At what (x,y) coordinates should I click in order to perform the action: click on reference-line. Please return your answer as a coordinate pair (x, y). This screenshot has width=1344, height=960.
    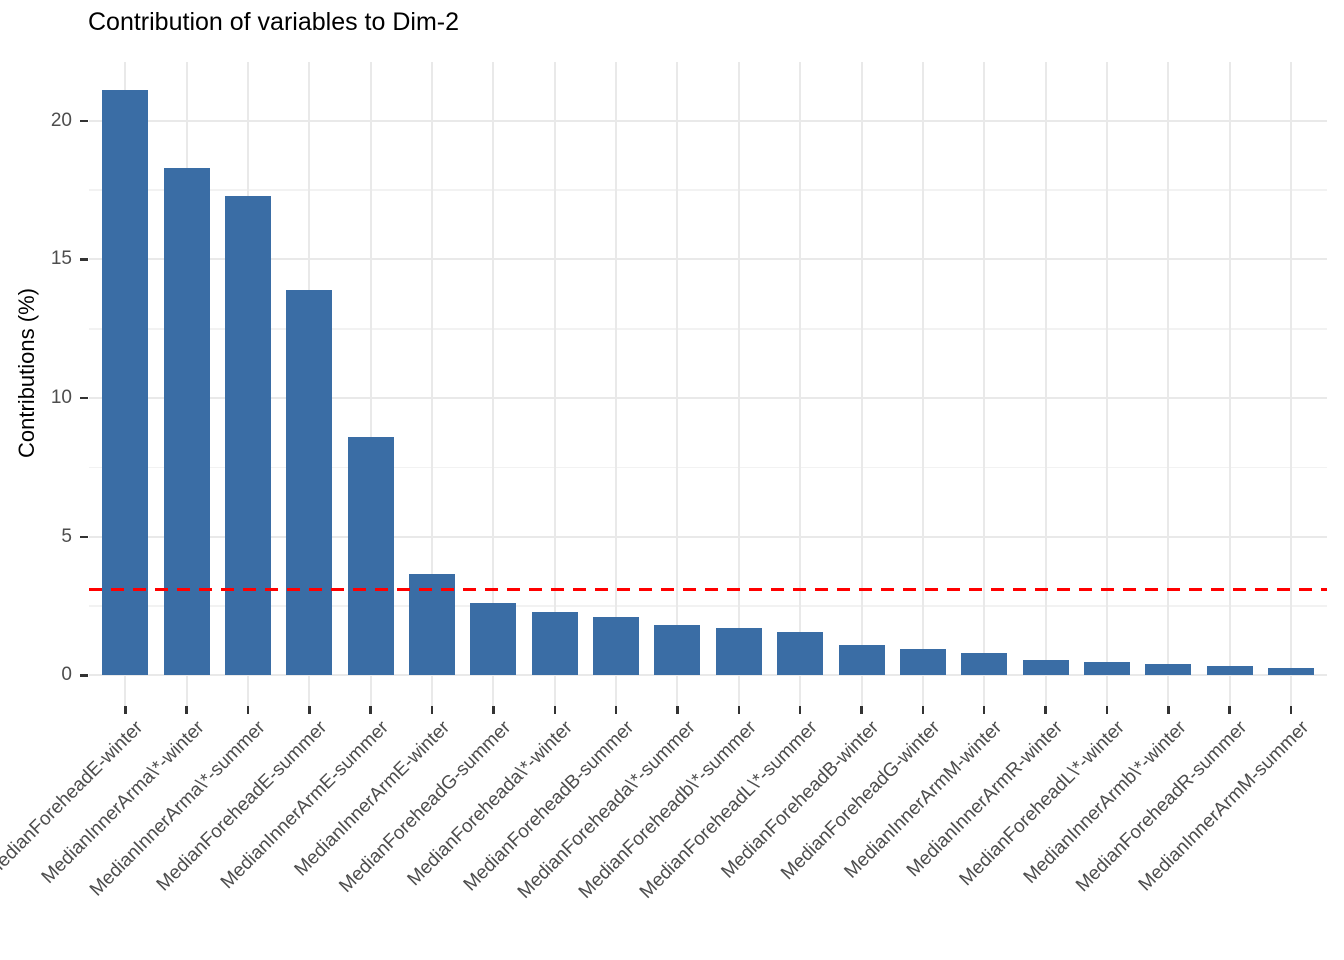
    Looking at the image, I should click on (707, 589).